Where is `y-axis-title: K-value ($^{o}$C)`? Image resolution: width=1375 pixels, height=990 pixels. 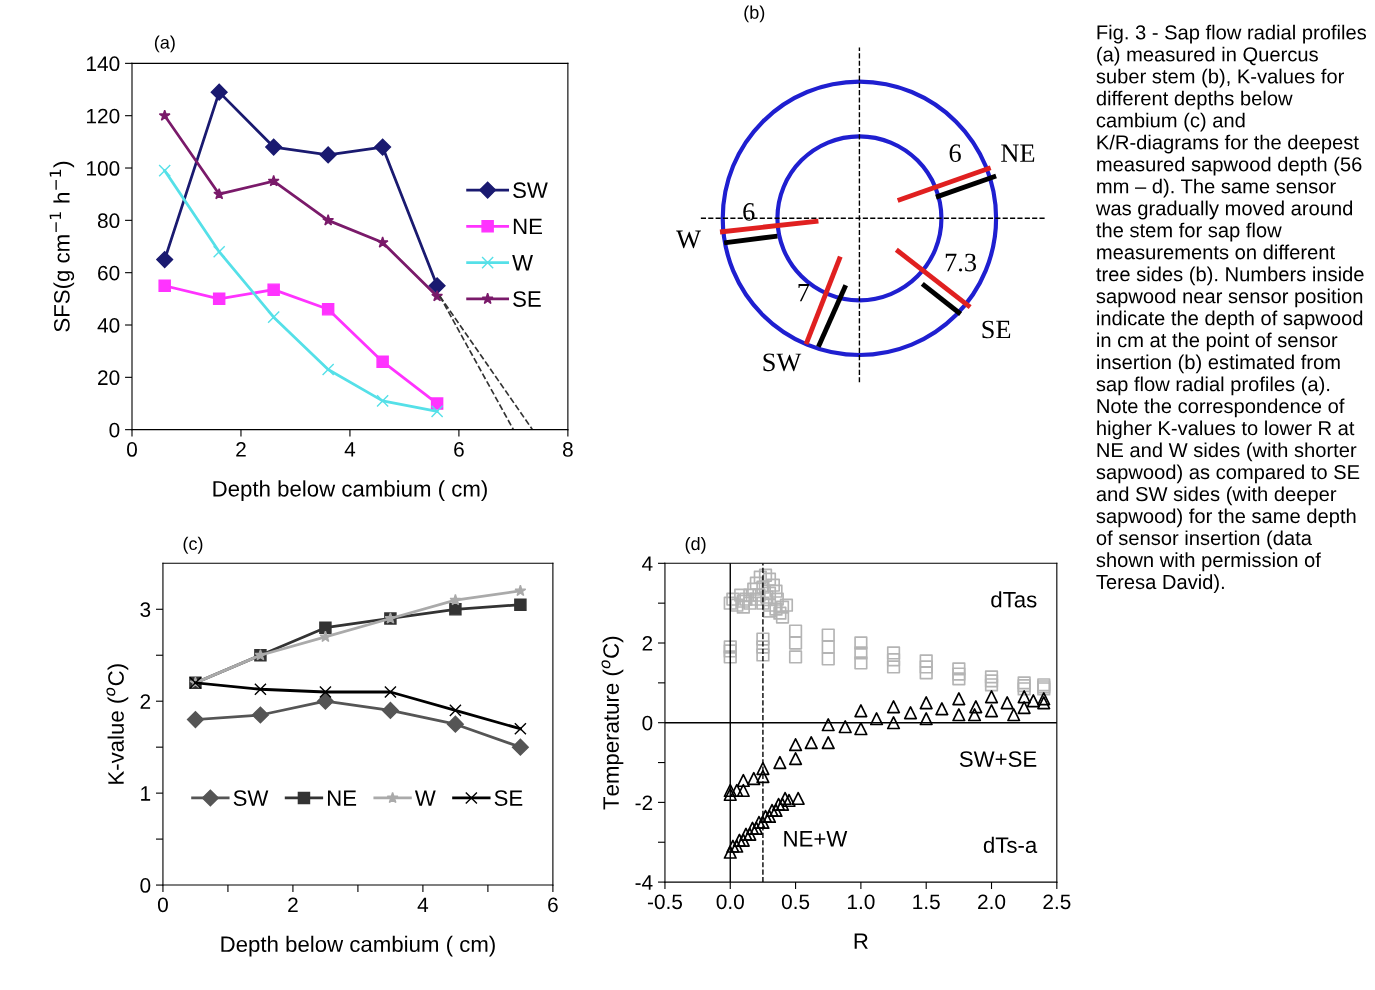
y-axis-title: K-value ($^{o}$C) is located at coordinates (117, 724).